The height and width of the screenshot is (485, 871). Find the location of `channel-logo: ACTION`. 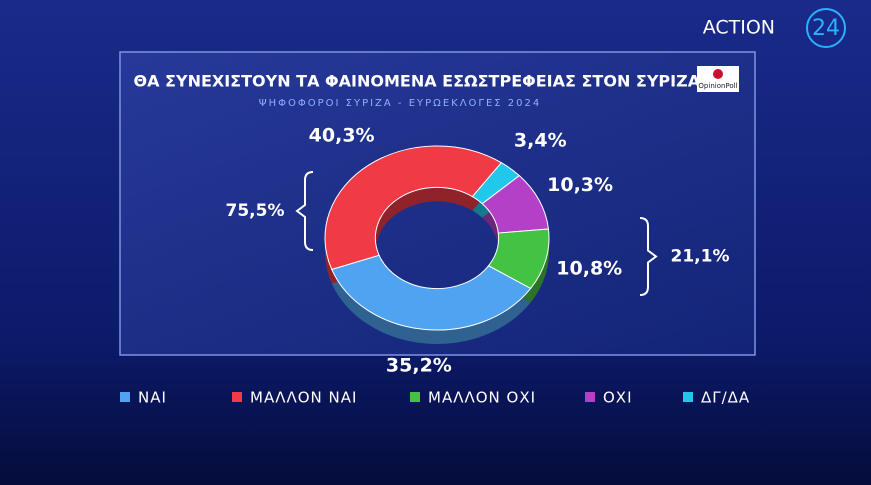

channel-logo: ACTION is located at coordinates (739, 28).